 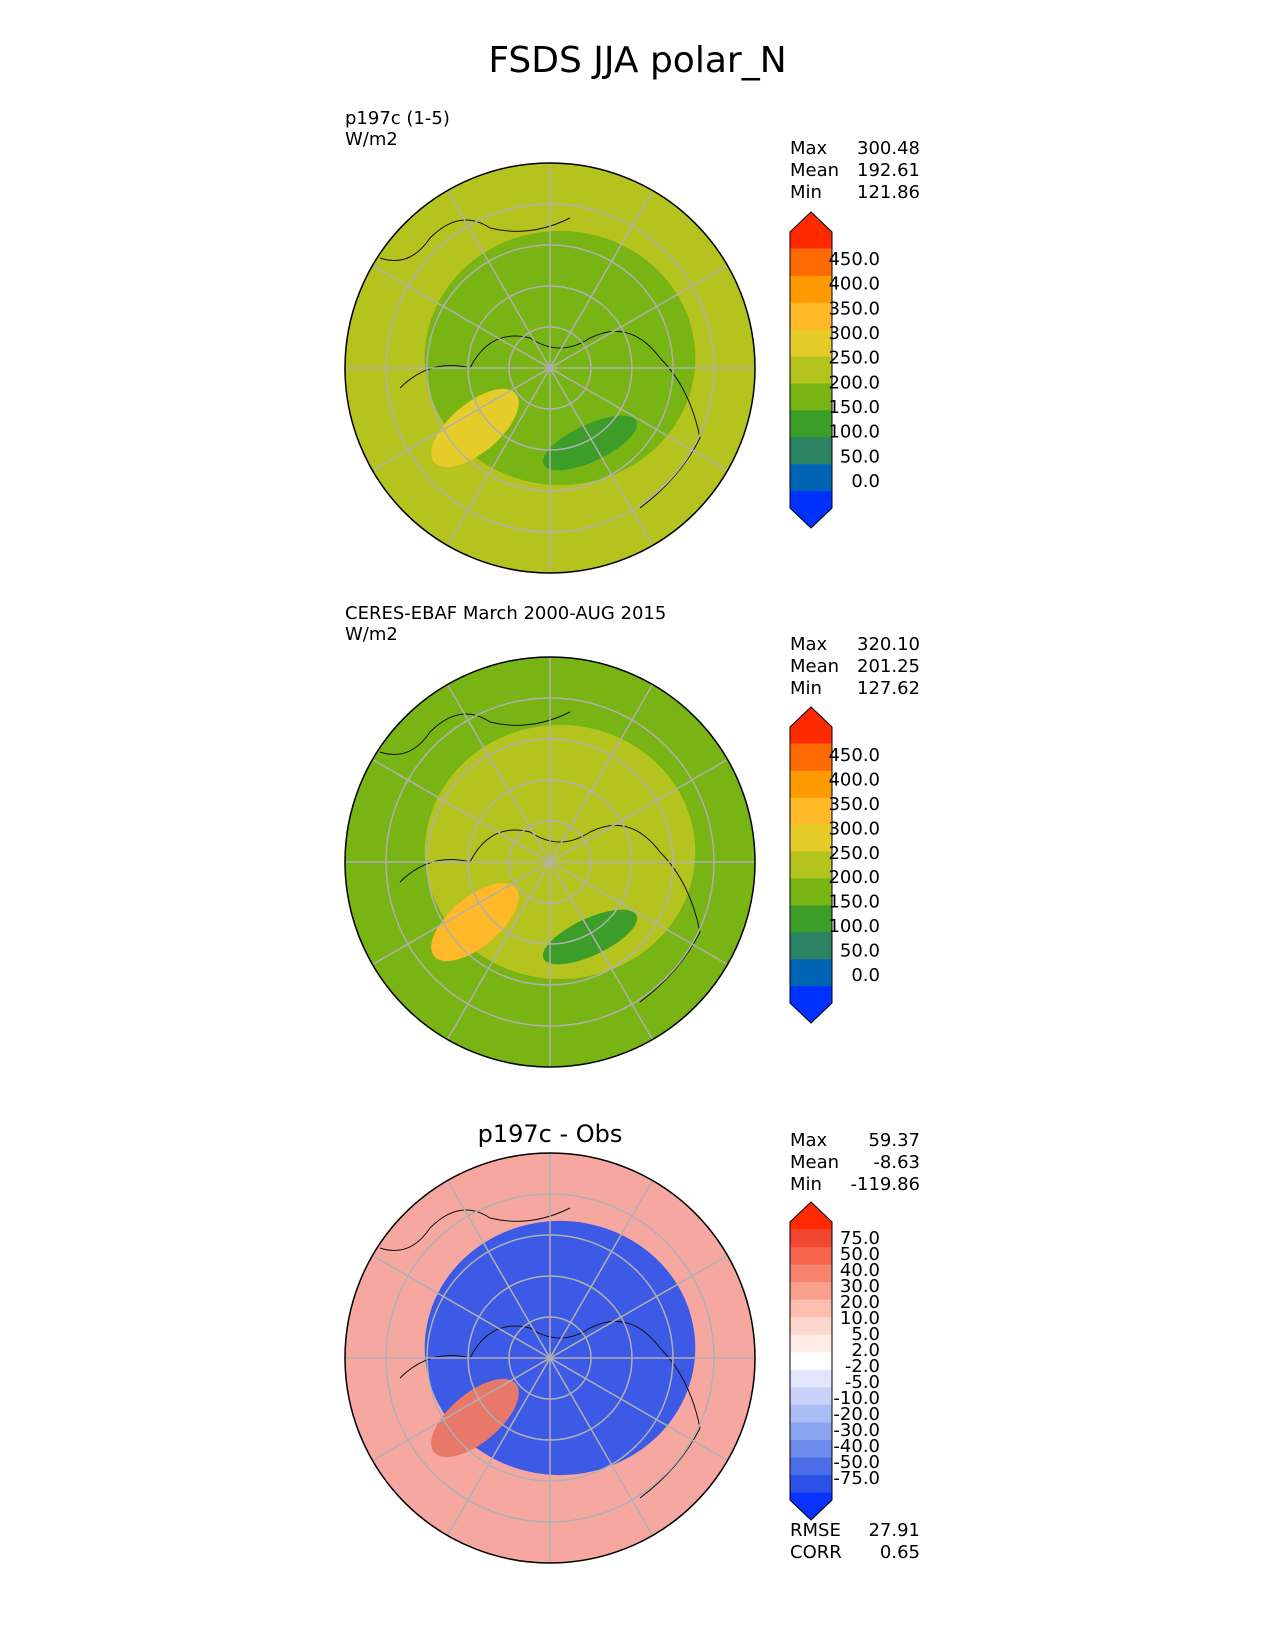 What do you see at coordinates (855, 193) in the screenshot?
I see `stat-row: Min 121.86` at bounding box center [855, 193].